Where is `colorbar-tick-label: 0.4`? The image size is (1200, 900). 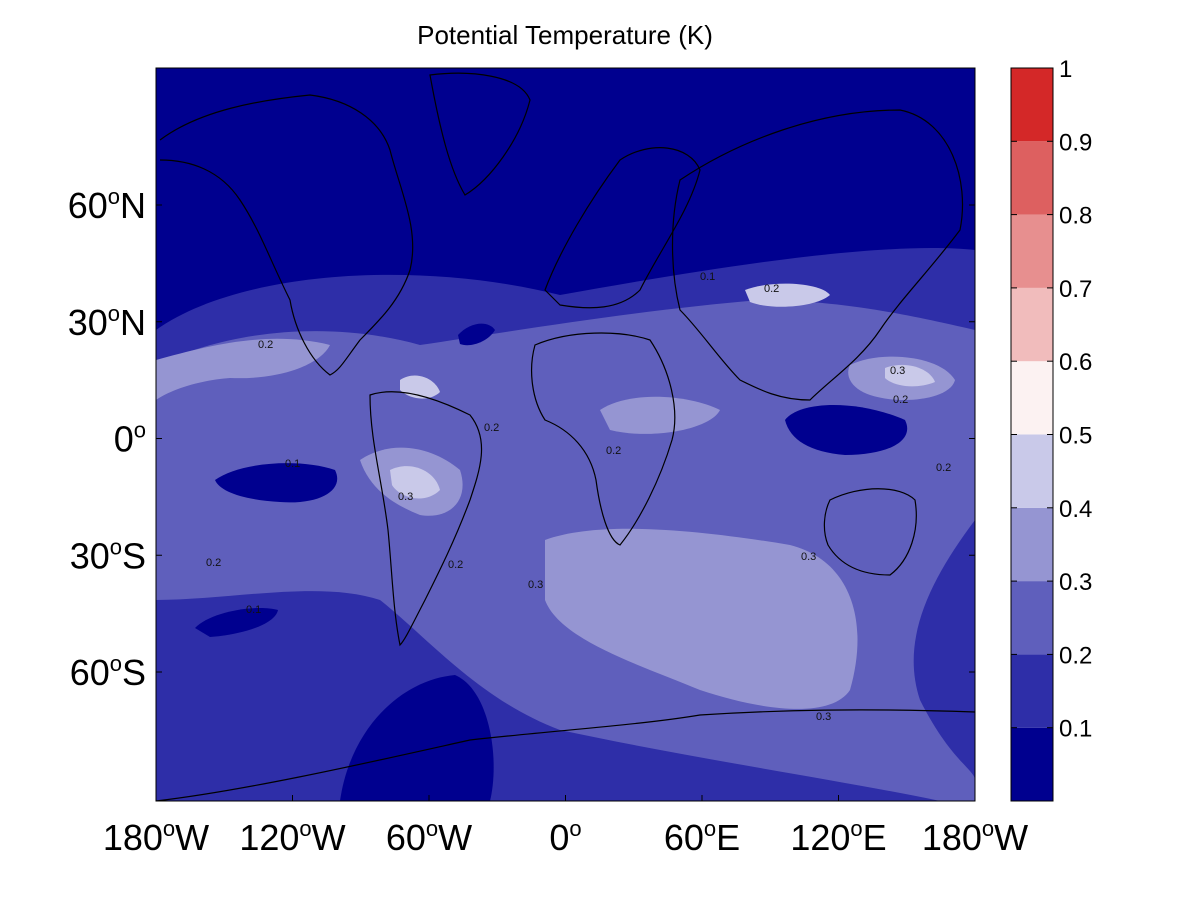
colorbar-tick-label: 0.4 is located at coordinates (1075, 509).